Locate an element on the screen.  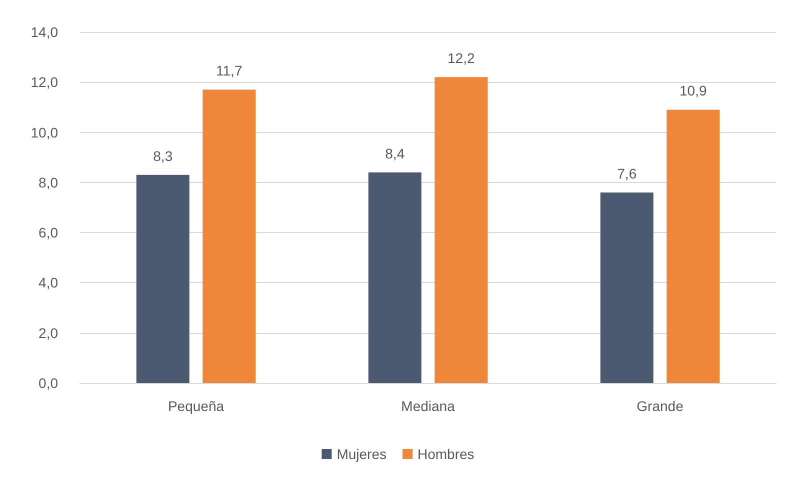
y-tick-label: 12,0 is located at coordinates (44, 82).